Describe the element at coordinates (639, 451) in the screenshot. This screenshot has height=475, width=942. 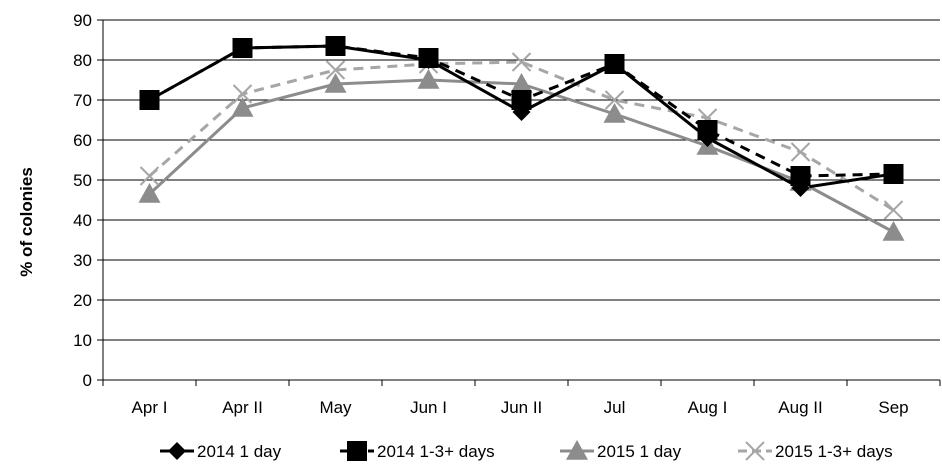
I see `legend-label: 2015 1 day` at that location.